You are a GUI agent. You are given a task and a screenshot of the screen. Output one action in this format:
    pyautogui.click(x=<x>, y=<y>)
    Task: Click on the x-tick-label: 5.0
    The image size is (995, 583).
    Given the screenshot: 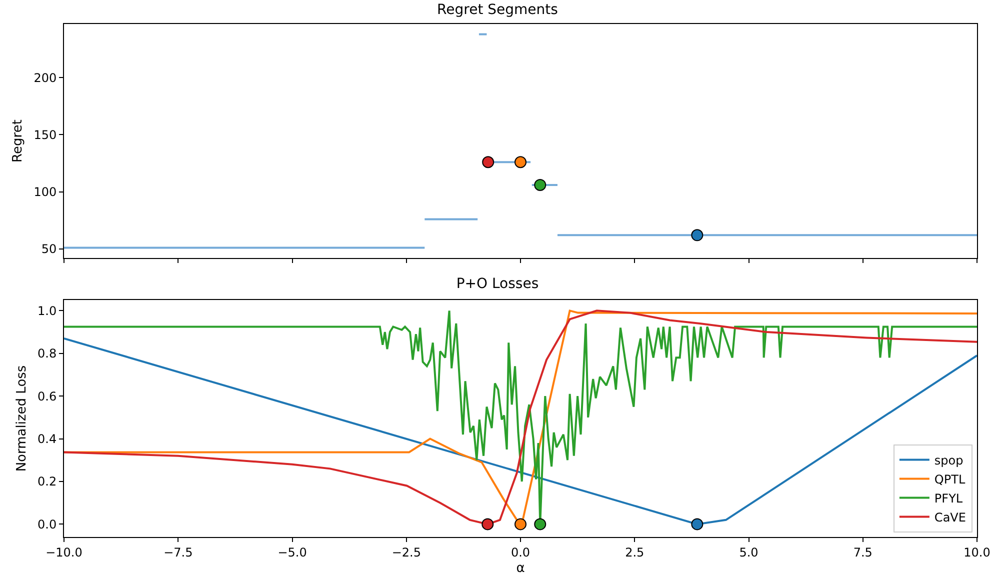 What is the action you would take?
    pyautogui.click(x=748, y=552)
    